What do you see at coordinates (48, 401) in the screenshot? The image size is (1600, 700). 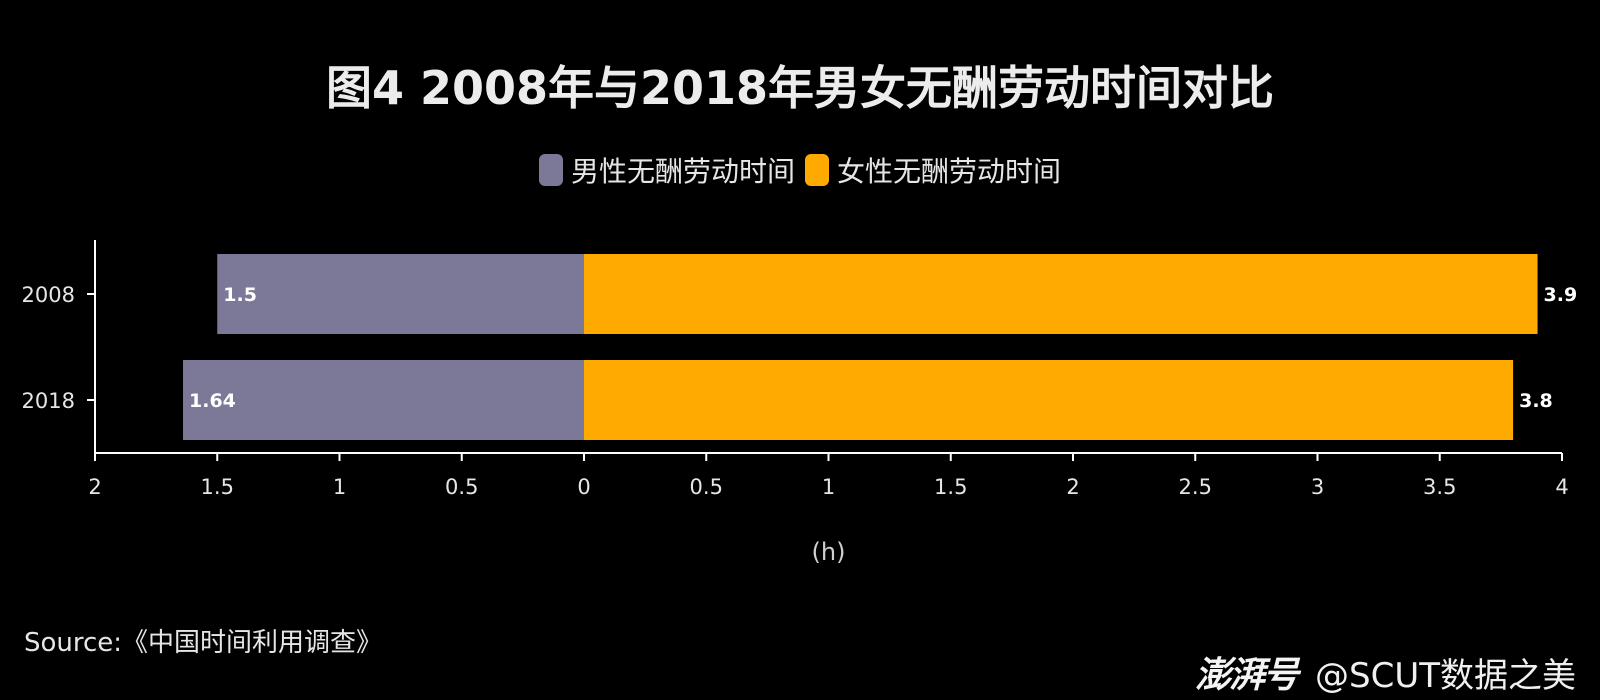 I see `y-tick-label-2018: 2018` at bounding box center [48, 401].